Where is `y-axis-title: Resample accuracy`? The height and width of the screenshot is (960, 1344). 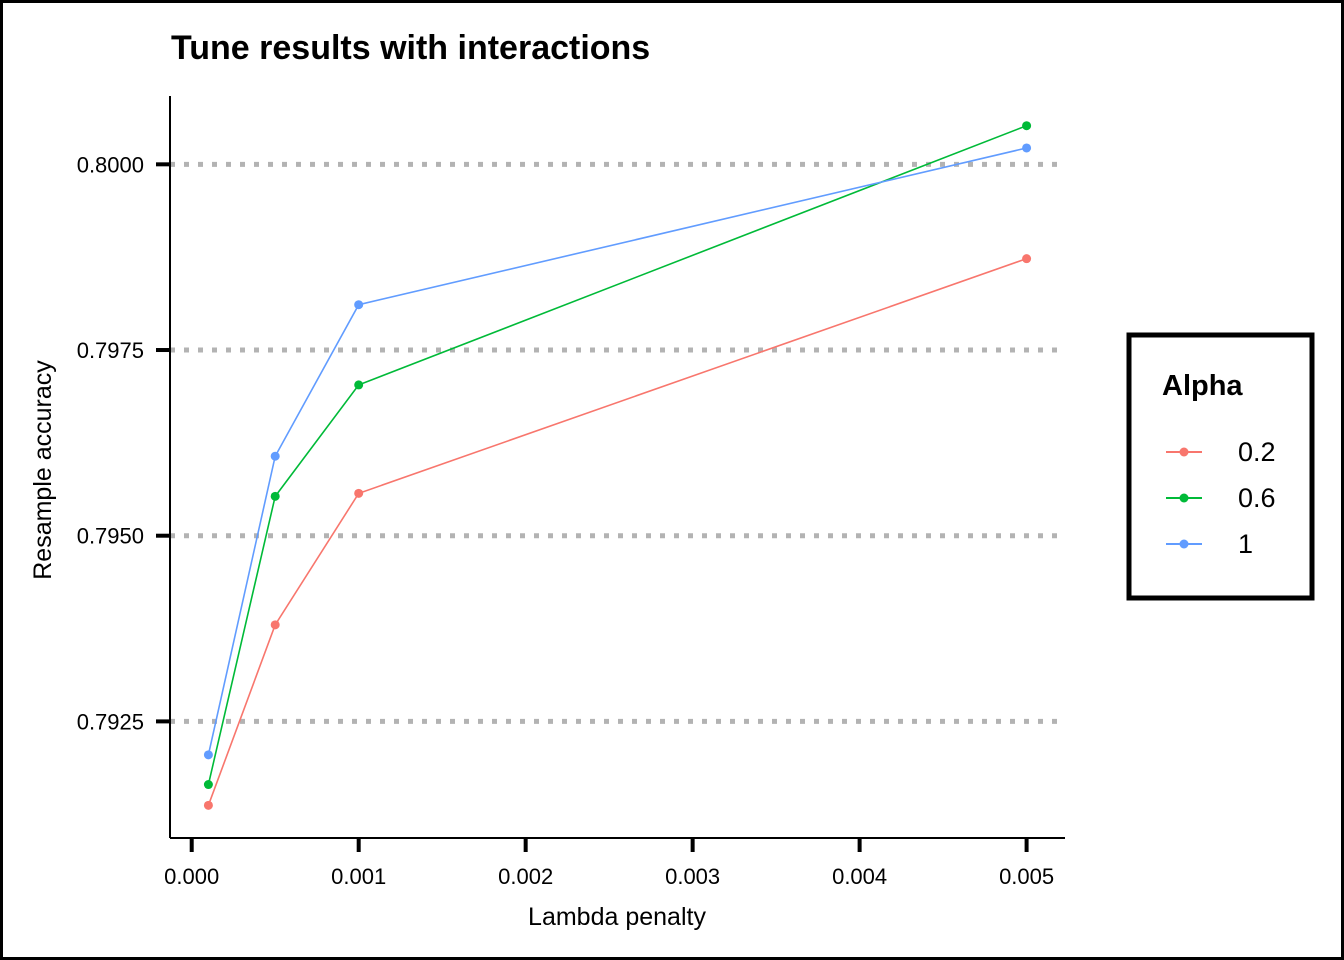 y-axis-title: Resample accuracy is located at coordinates (43, 470).